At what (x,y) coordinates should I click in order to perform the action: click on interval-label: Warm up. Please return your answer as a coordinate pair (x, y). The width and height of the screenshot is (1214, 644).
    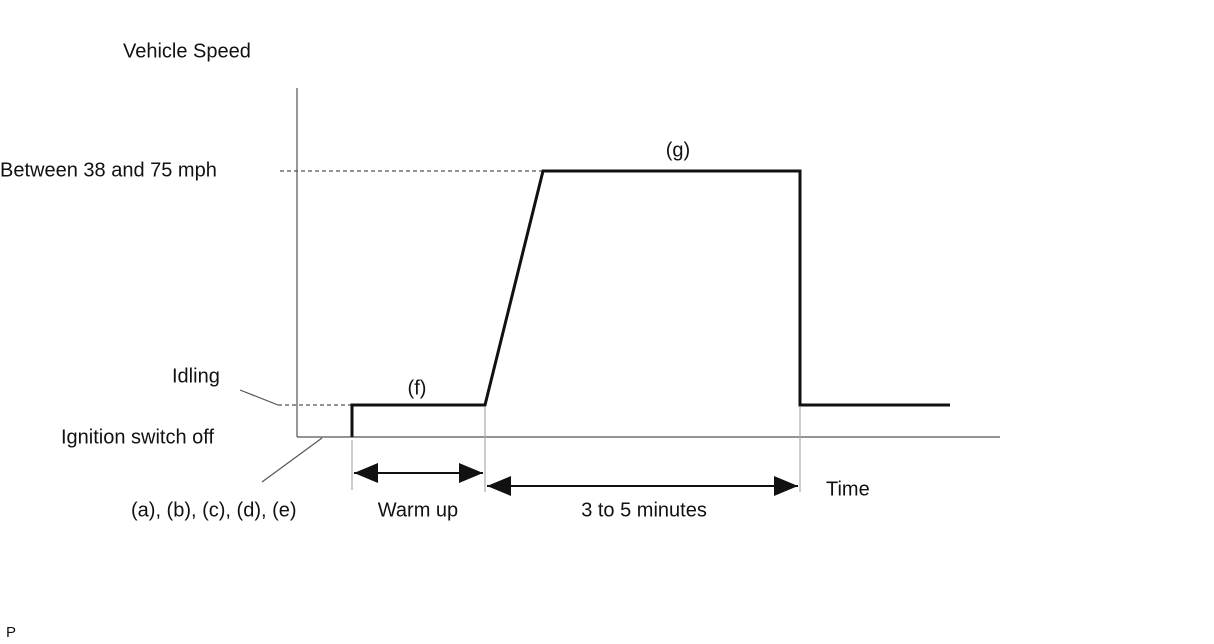
    Looking at the image, I should click on (418, 510).